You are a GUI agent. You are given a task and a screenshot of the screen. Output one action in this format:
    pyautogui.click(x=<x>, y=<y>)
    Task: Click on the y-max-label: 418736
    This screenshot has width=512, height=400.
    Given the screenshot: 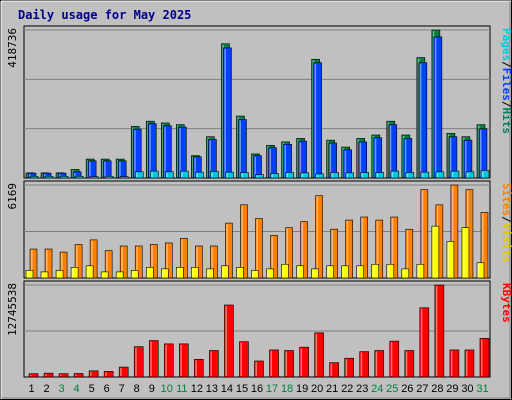 What is the action you would take?
    pyautogui.click(x=12, y=48)
    